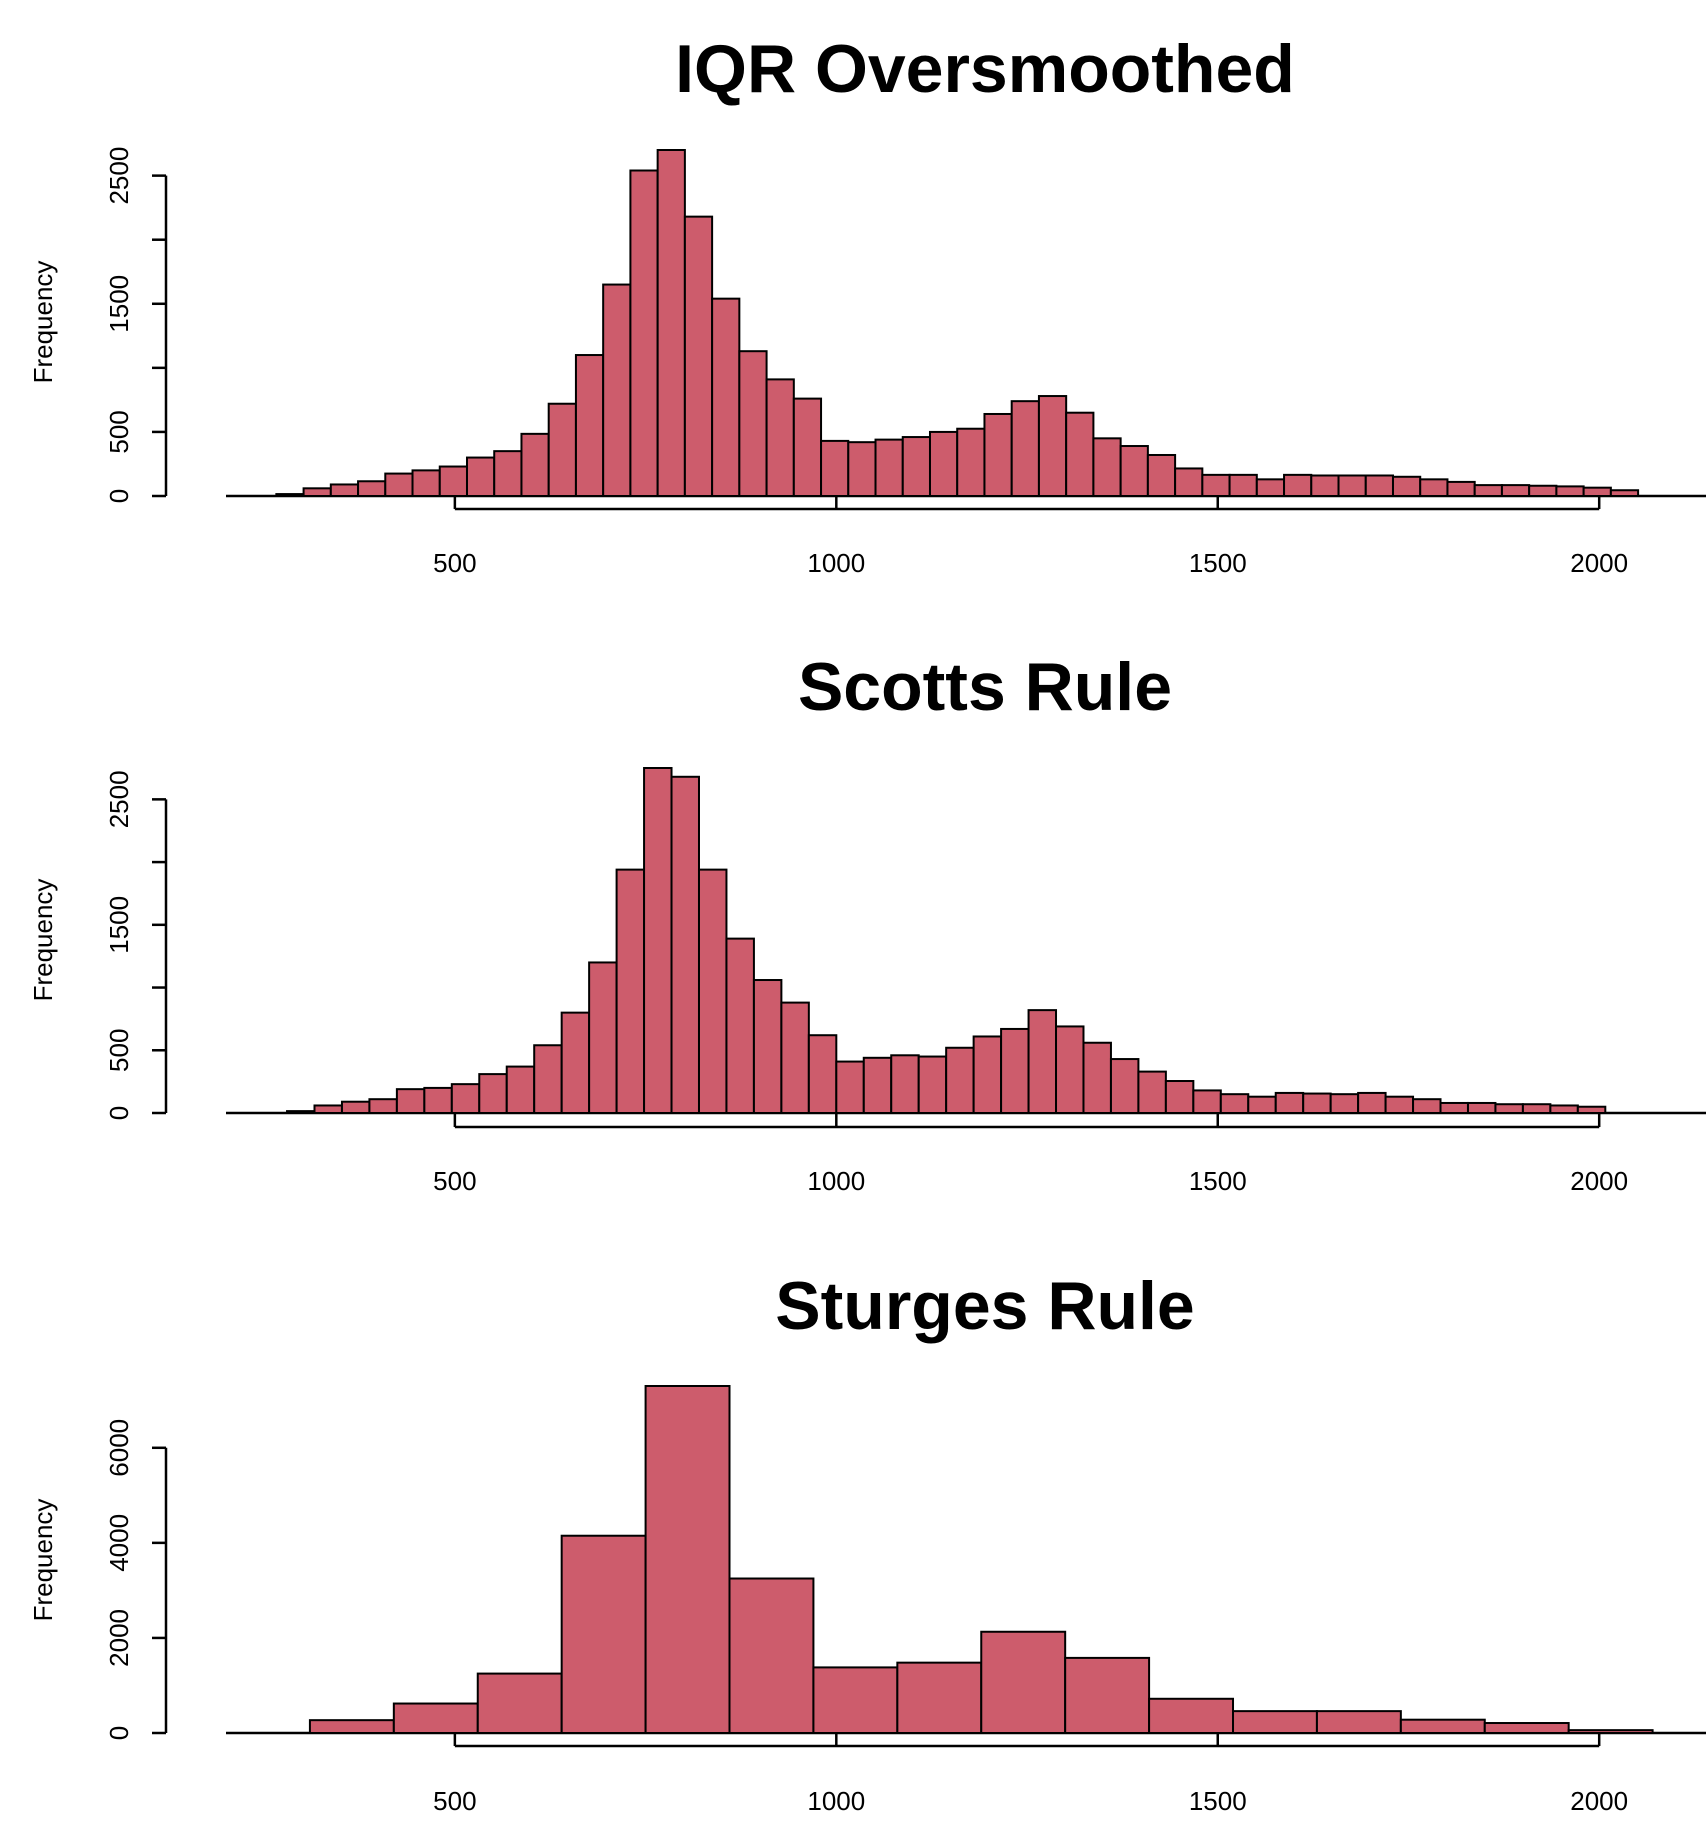 This screenshot has height=1846, width=1706. What do you see at coordinates (836, 563) in the screenshot?
I see `panel-1-x-tick-label: 1000` at bounding box center [836, 563].